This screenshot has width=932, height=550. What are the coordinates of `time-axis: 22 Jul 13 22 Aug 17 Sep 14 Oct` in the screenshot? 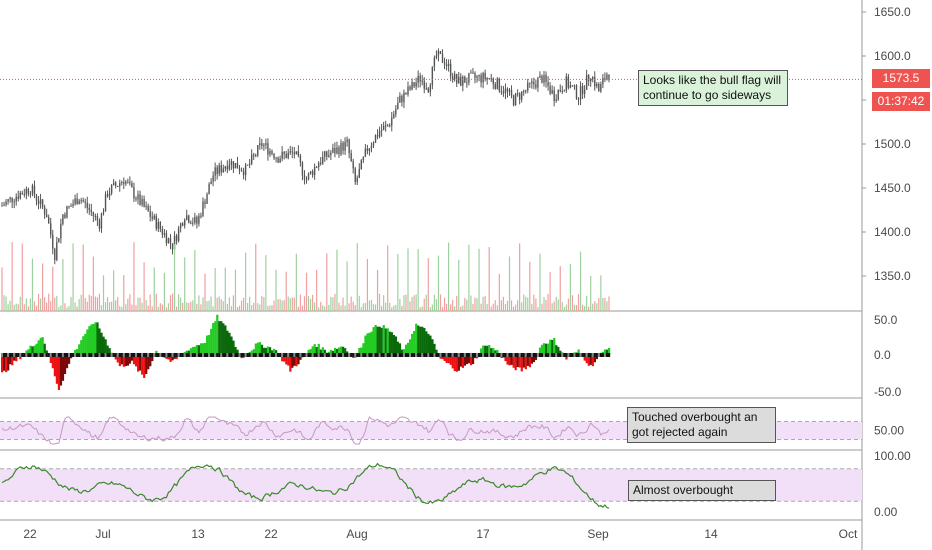 It's located at (440, 534).